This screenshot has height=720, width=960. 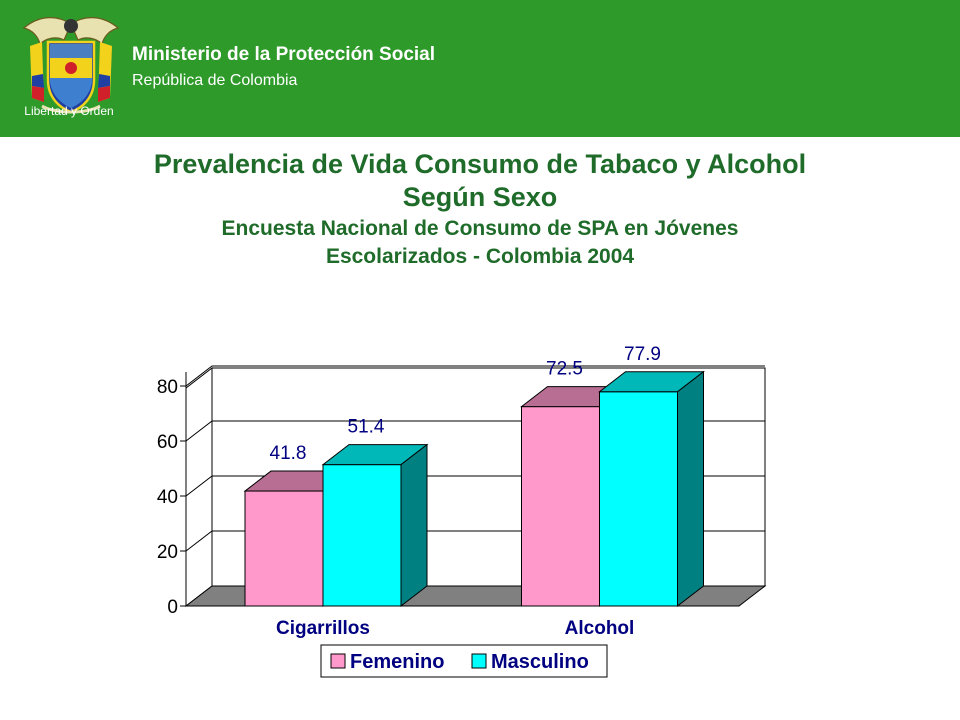 What do you see at coordinates (480, 197) in the screenshot?
I see `title-line-2: Según Sexo` at bounding box center [480, 197].